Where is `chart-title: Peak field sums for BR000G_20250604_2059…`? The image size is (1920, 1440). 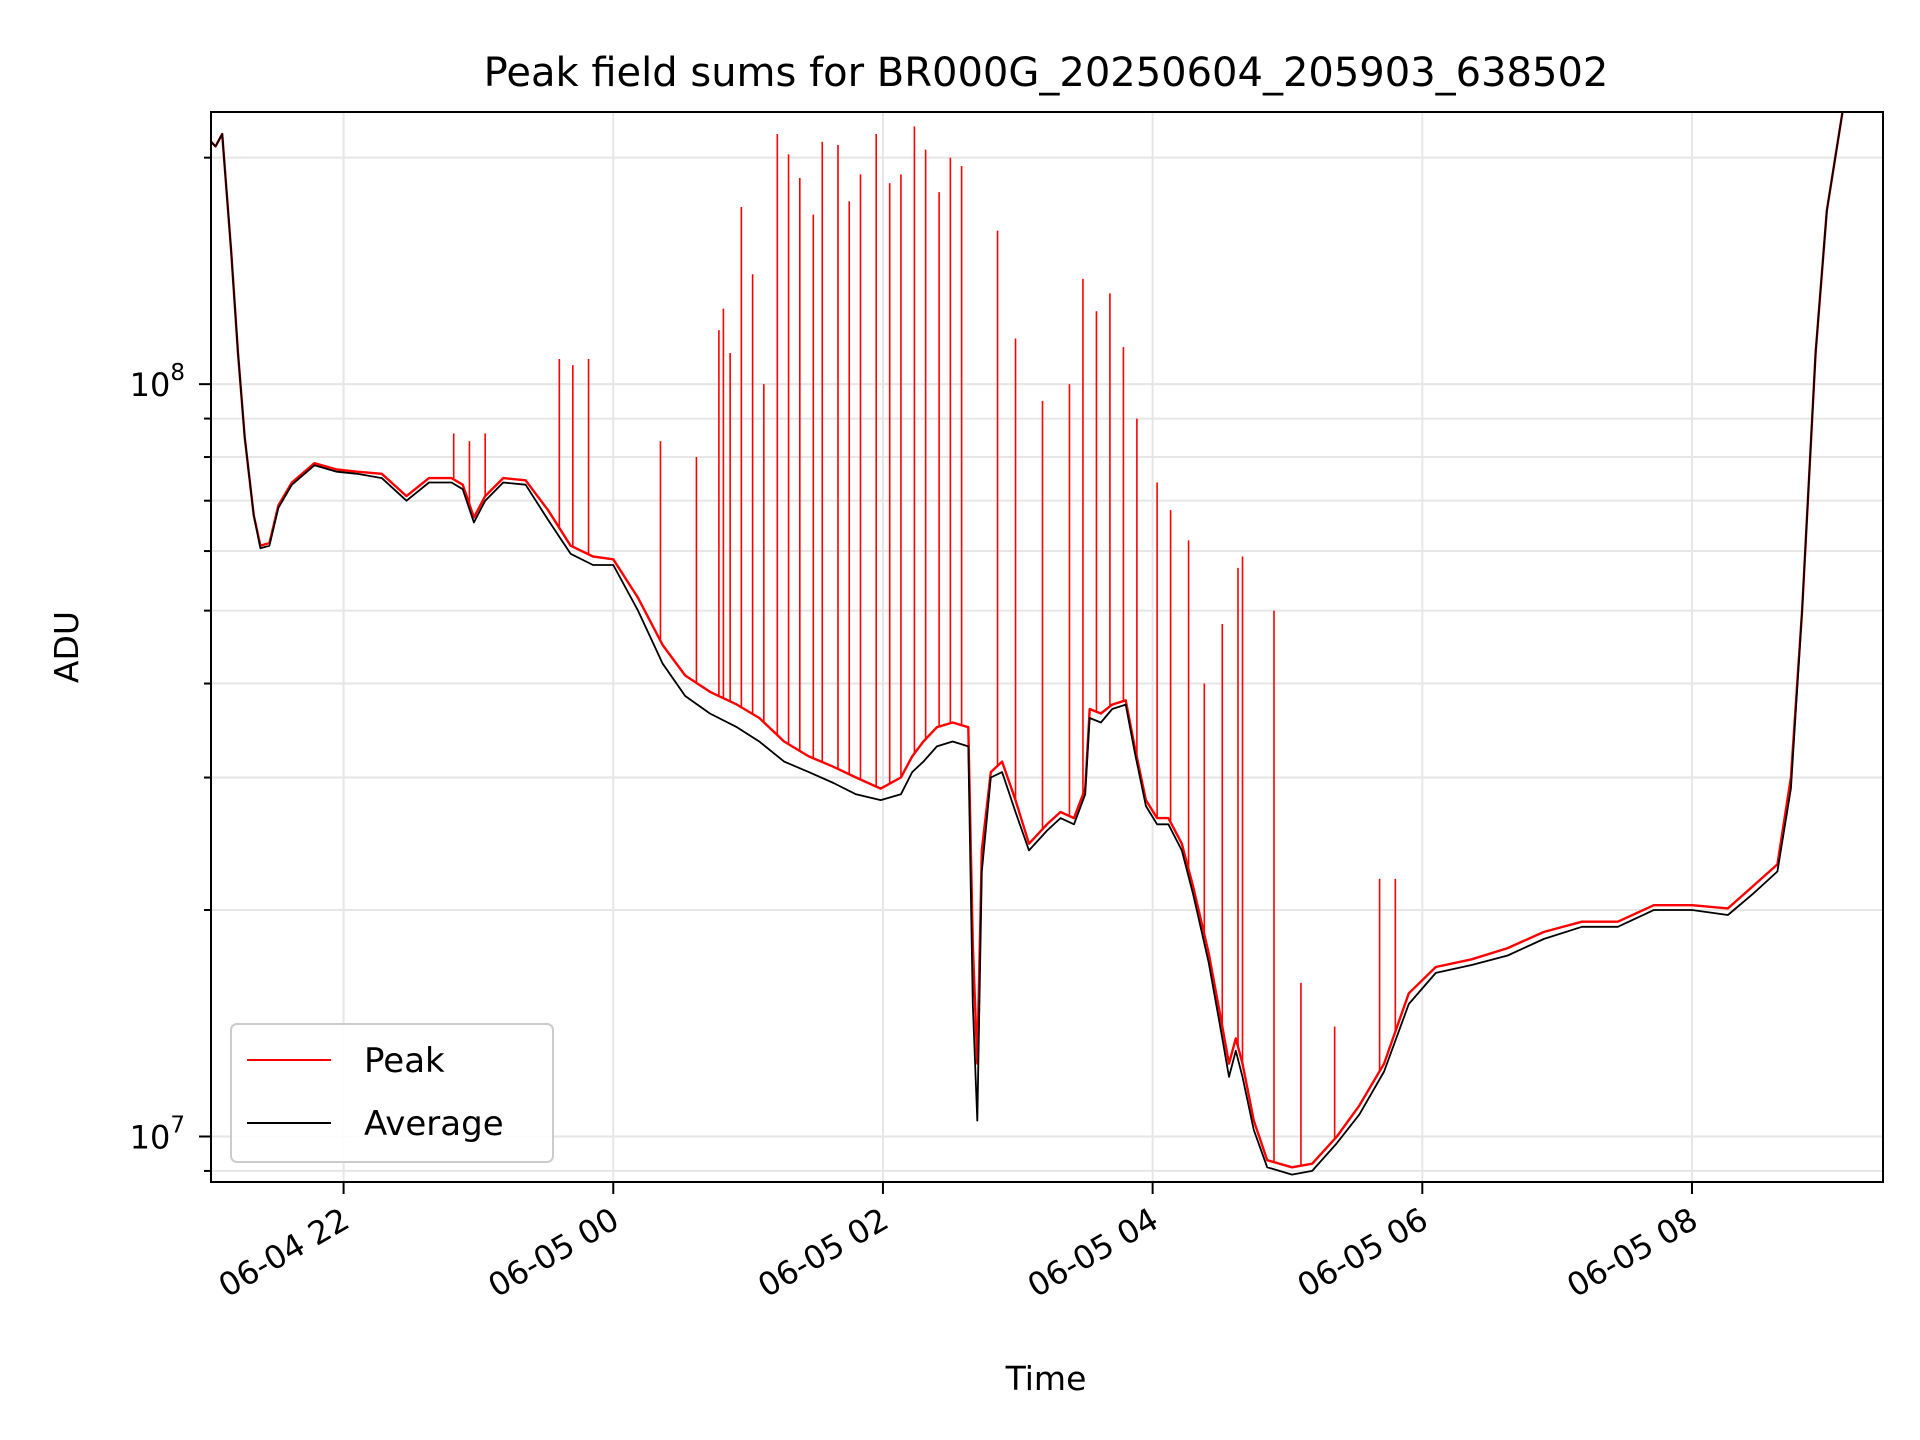 chart-title: Peak field sums for BR000G_20250604_2059… is located at coordinates (1046, 73).